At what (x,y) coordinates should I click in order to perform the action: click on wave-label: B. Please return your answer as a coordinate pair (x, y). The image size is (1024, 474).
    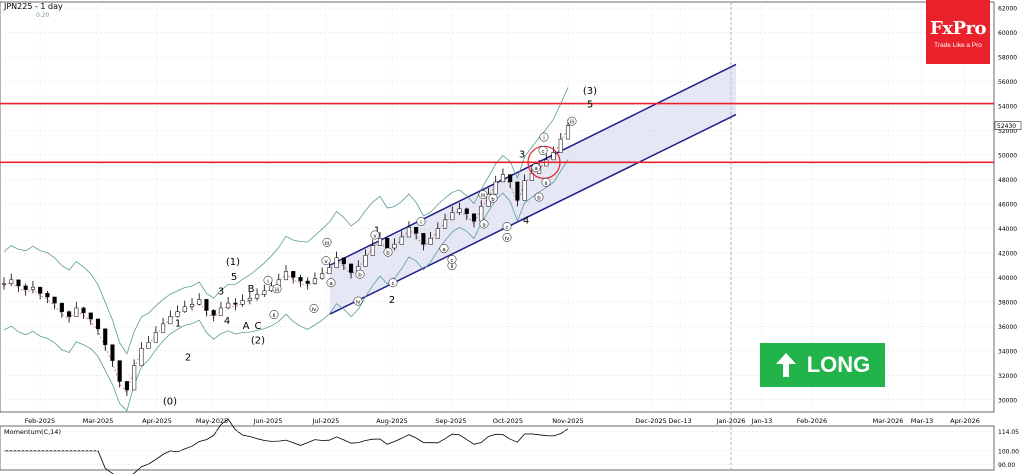
    Looking at the image, I should click on (251, 289).